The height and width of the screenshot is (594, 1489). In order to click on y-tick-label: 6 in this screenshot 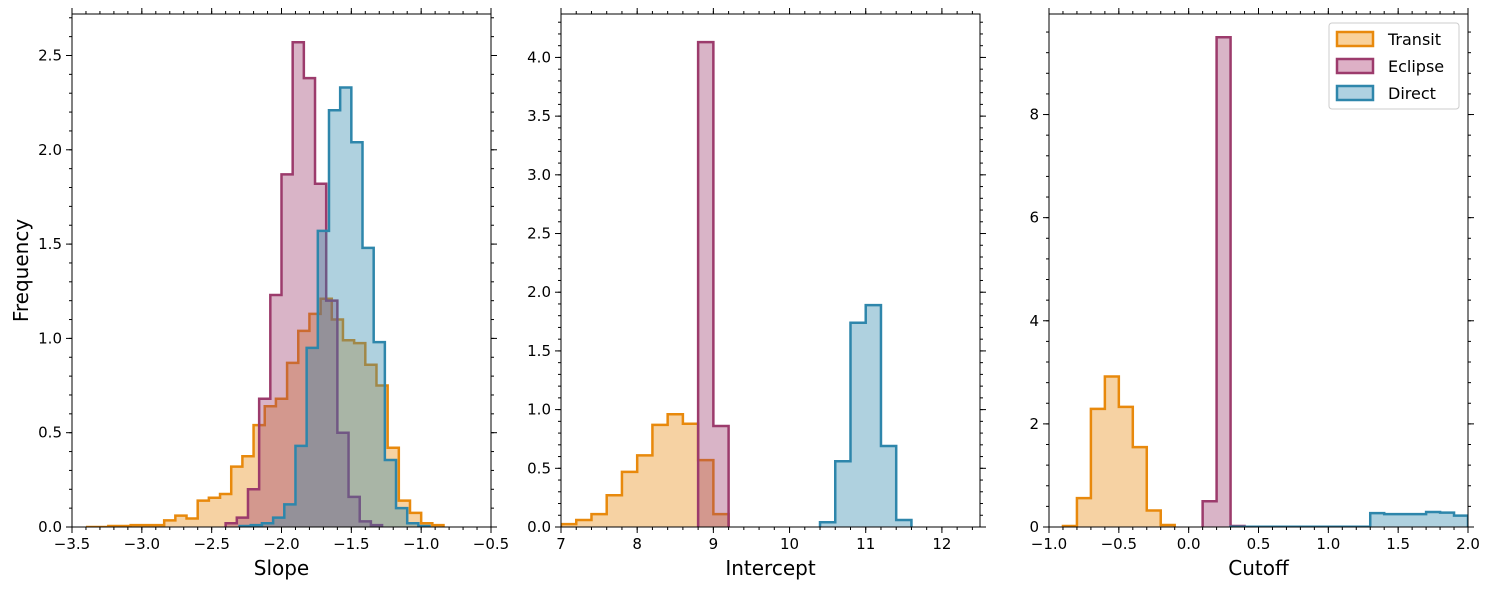, I will do `click(1034, 218)`.